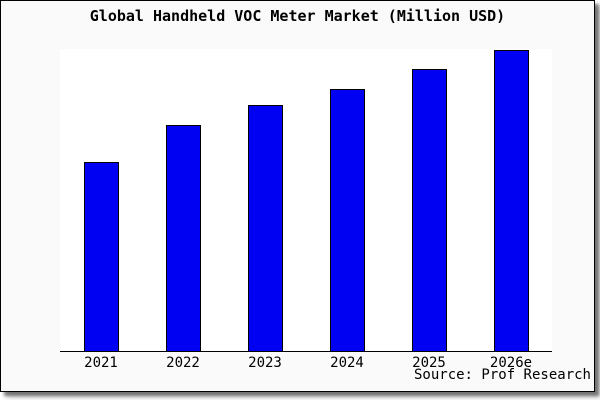 This screenshot has width=600, height=400. Describe the element at coordinates (183, 238) in the screenshot. I see `bar-2022` at that location.